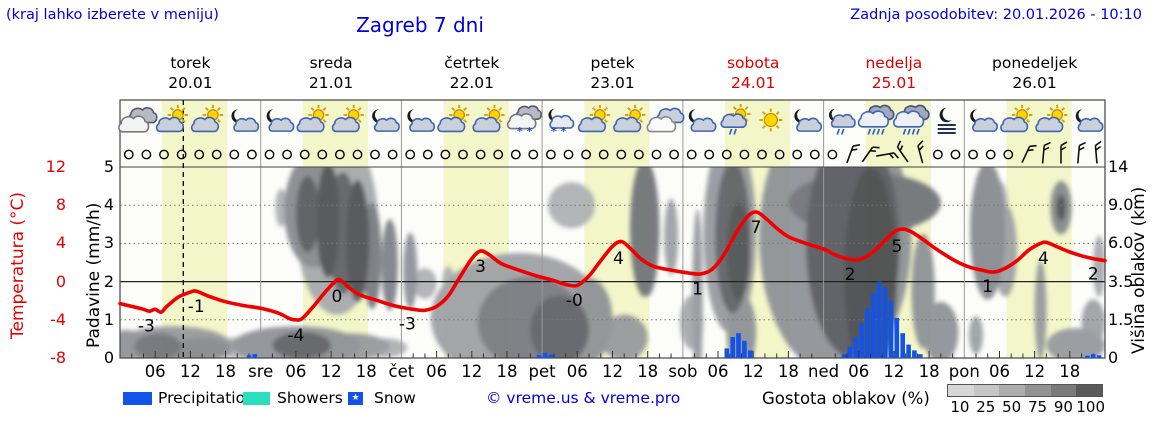 This screenshot has width=1152, height=443. What do you see at coordinates (964, 371) in the screenshot?
I see `svg-text: pon` at bounding box center [964, 371].